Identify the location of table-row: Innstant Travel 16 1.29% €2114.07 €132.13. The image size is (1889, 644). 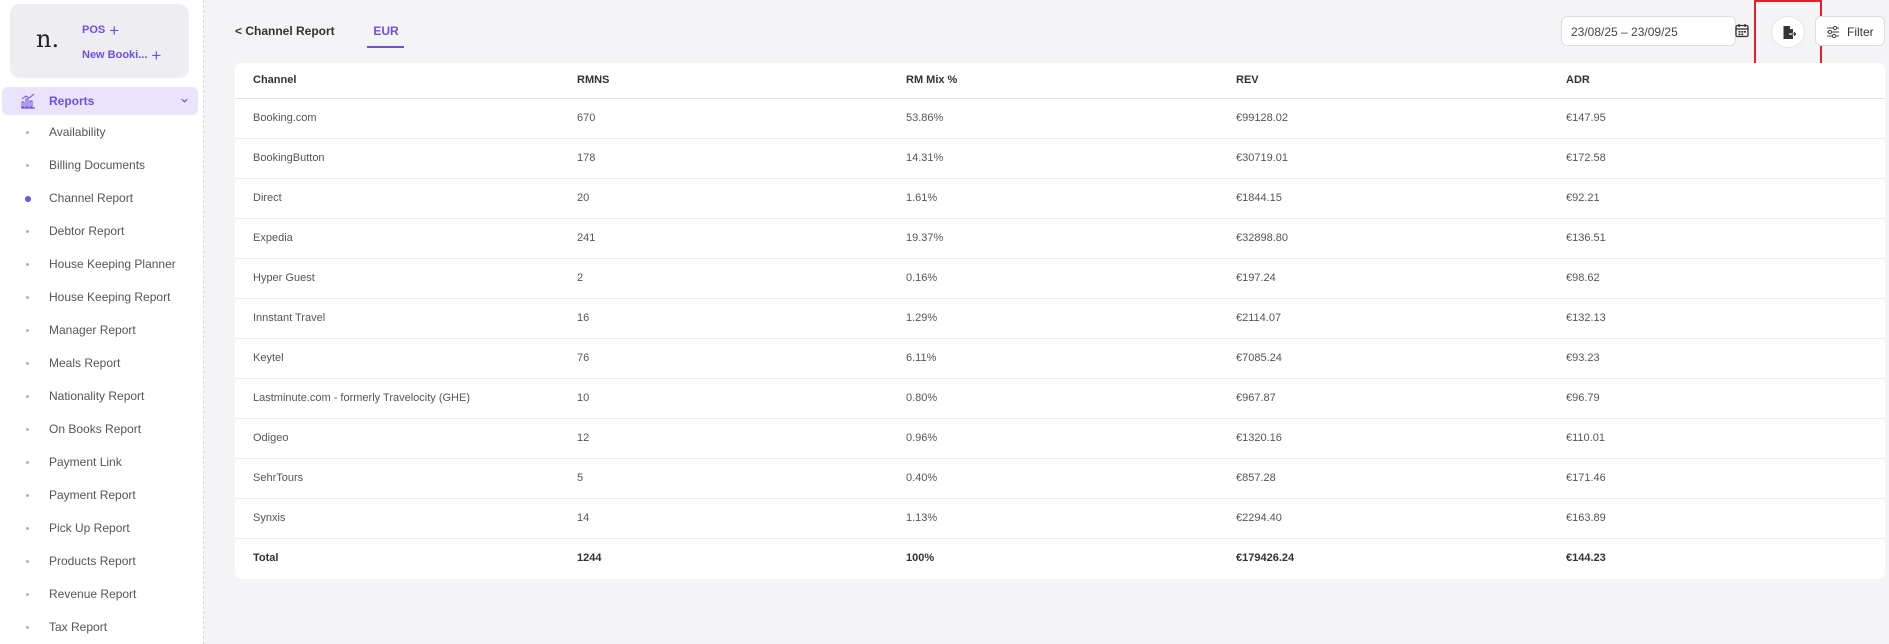
(1060, 319).